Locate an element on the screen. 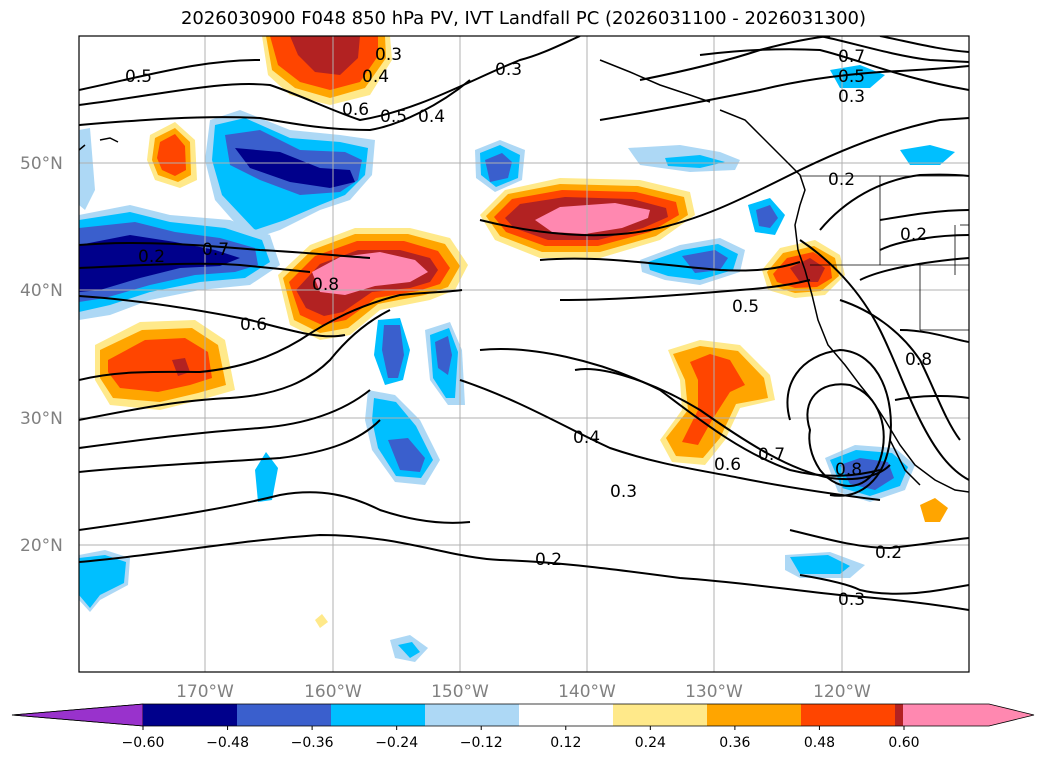  lat-tick-label: 50°N is located at coordinates (41, 164).